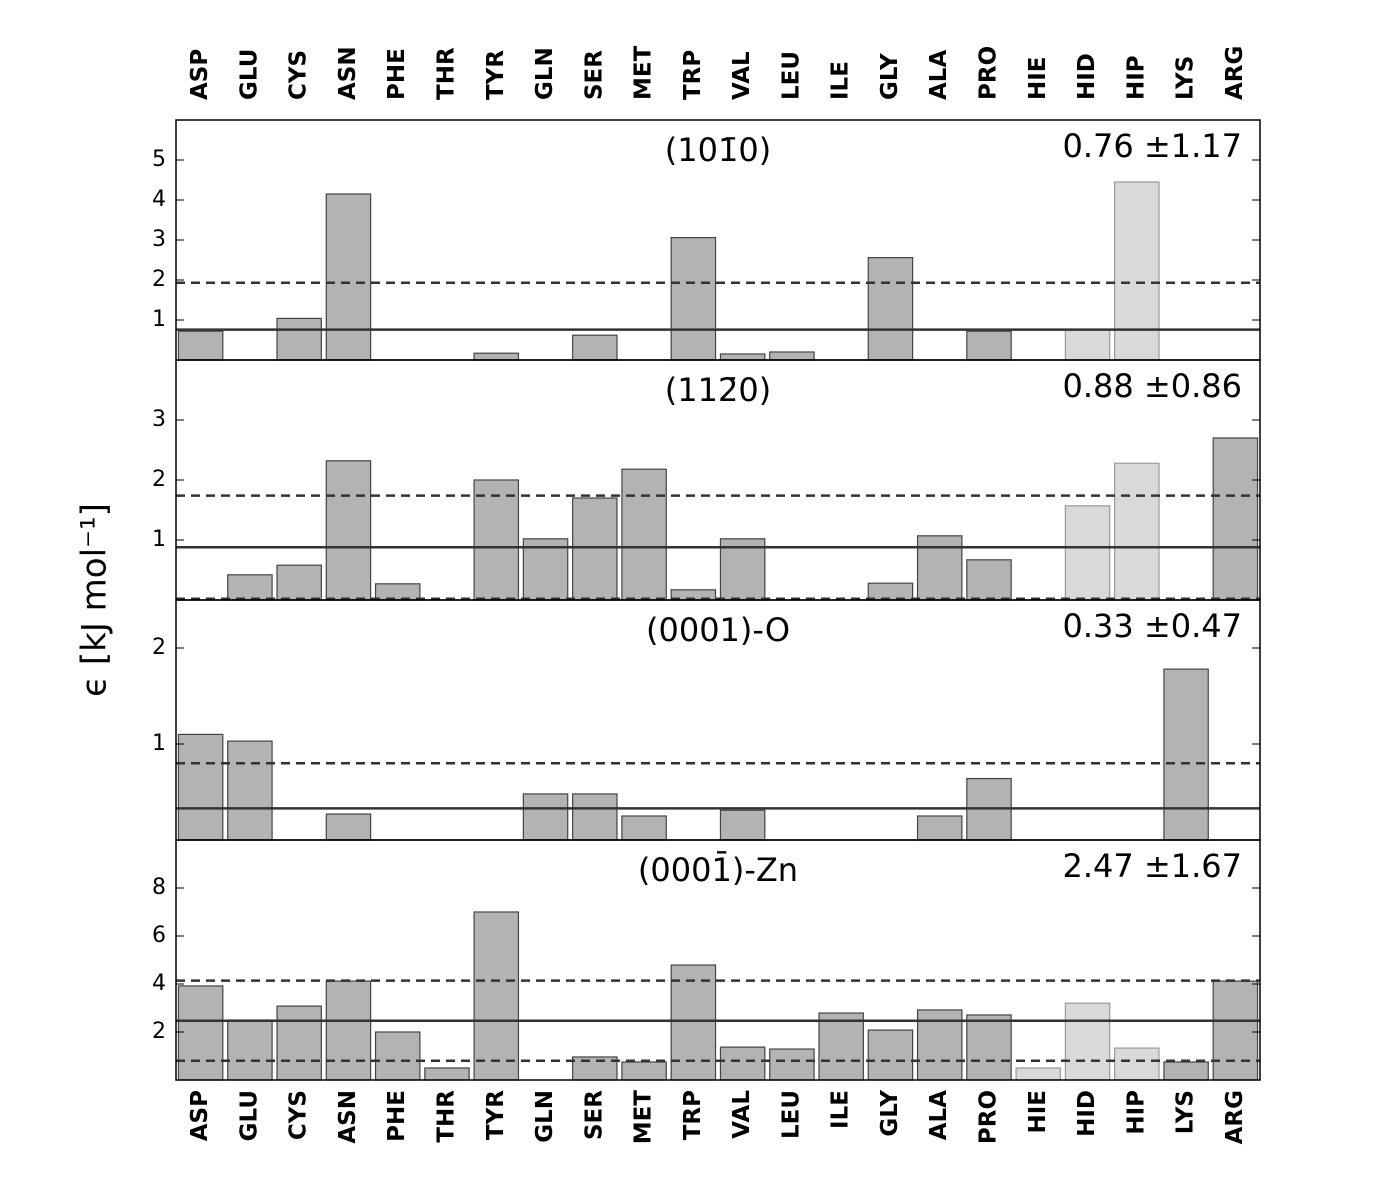 The height and width of the screenshot is (1200, 1400). Describe the element at coordinates (718, 630) in the screenshot. I see `panel-title: (0001)-O` at that location.